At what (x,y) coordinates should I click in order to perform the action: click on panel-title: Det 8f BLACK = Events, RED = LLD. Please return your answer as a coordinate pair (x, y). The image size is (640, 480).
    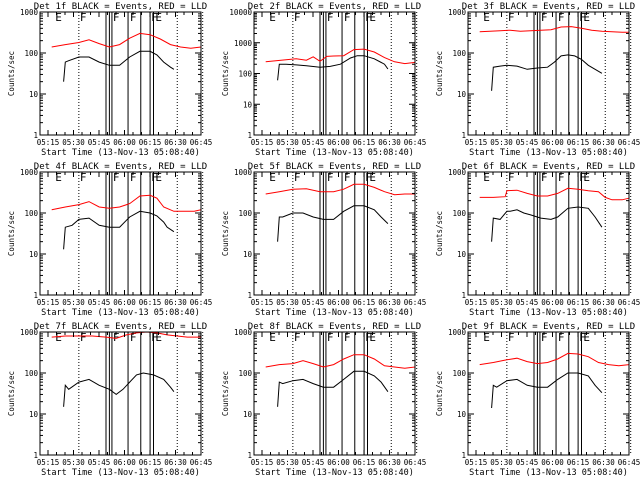
    Looking at the image, I should click on (334, 327).